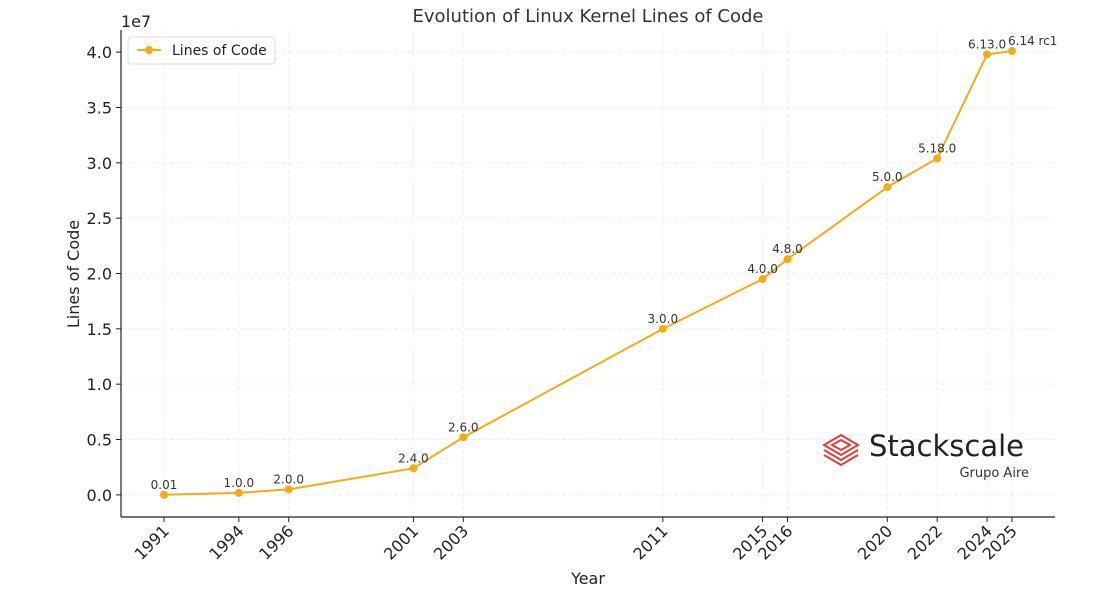 The width and height of the screenshot is (1104, 602). I want to click on x-tick-label: 2003, so click(451, 542).